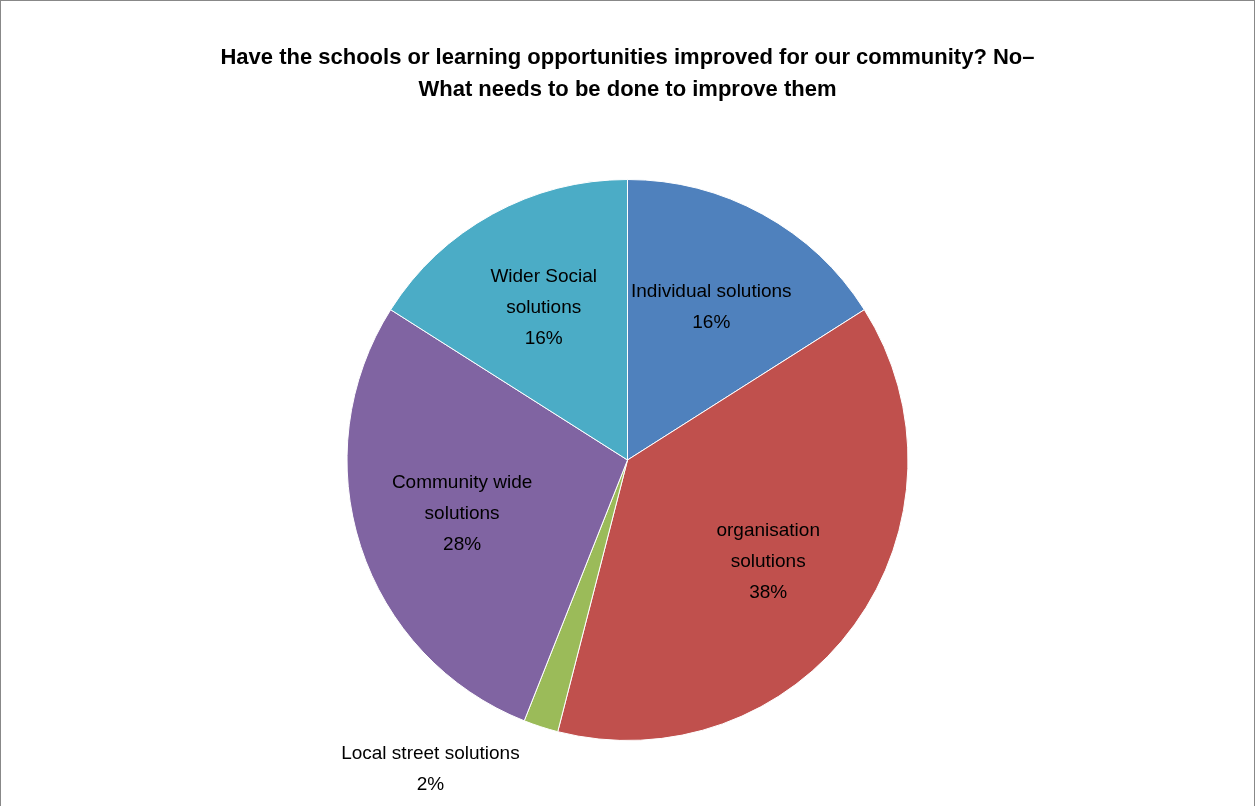  What do you see at coordinates (430, 783) in the screenshot?
I see `data-label: 2%` at bounding box center [430, 783].